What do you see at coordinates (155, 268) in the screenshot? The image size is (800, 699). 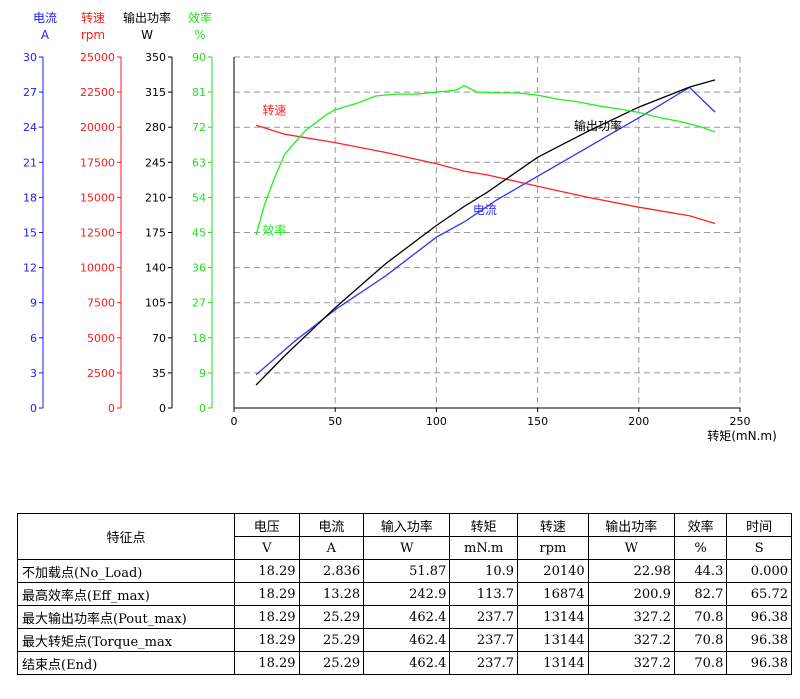 I see `y-tick-label-power: 140` at bounding box center [155, 268].